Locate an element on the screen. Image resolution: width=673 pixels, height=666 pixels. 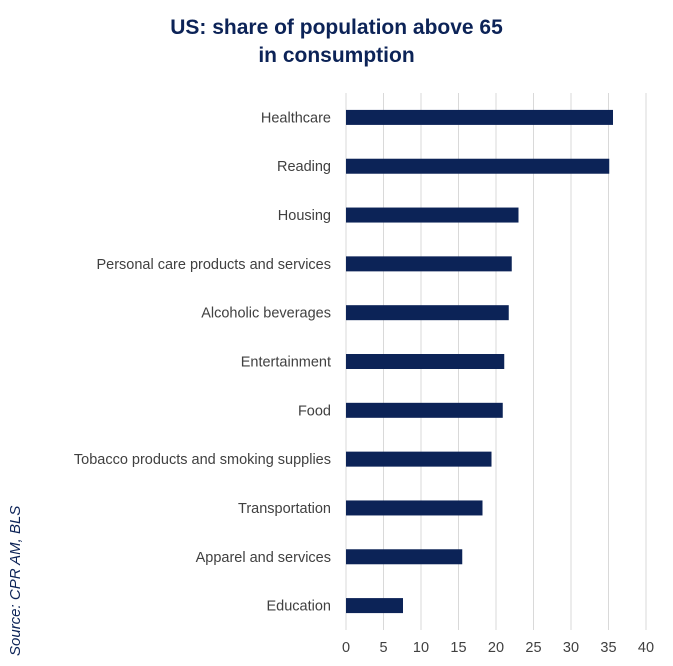
x-tick-label: 0 is located at coordinates (346, 648).